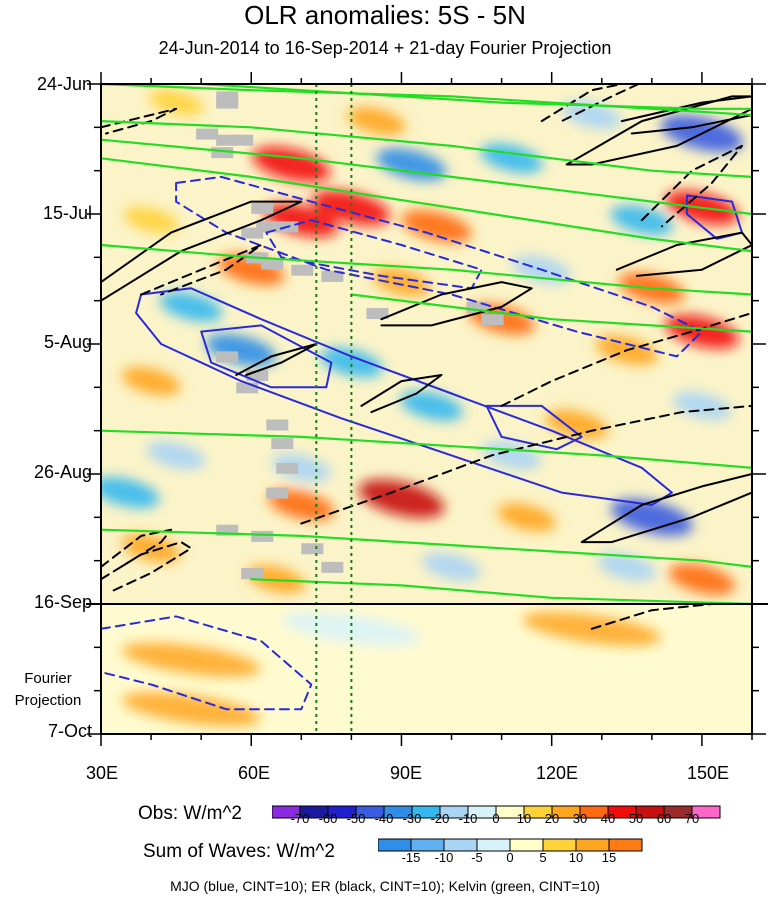 The image size is (770, 899). Describe the element at coordinates (48, 678) in the screenshot. I see `projection-label-line1: Fourier` at that location.